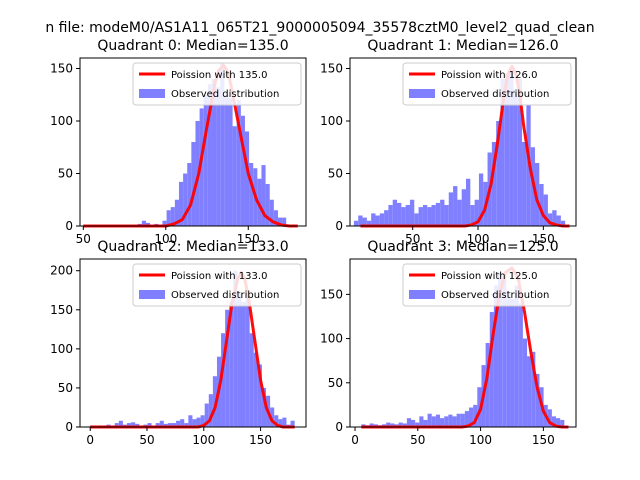 The width and height of the screenshot is (640, 480). What do you see at coordinates (465, 347) in the screenshot?
I see `plot-area` at bounding box center [465, 347].